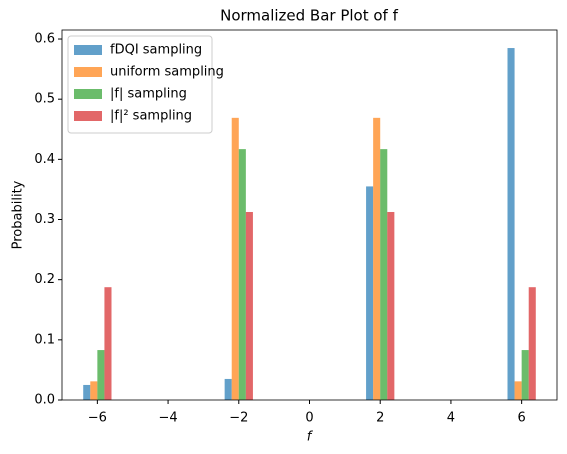 The width and height of the screenshot is (567, 454). What do you see at coordinates (148, 94) in the screenshot?
I see `legend-label: |f| sampling` at bounding box center [148, 94].